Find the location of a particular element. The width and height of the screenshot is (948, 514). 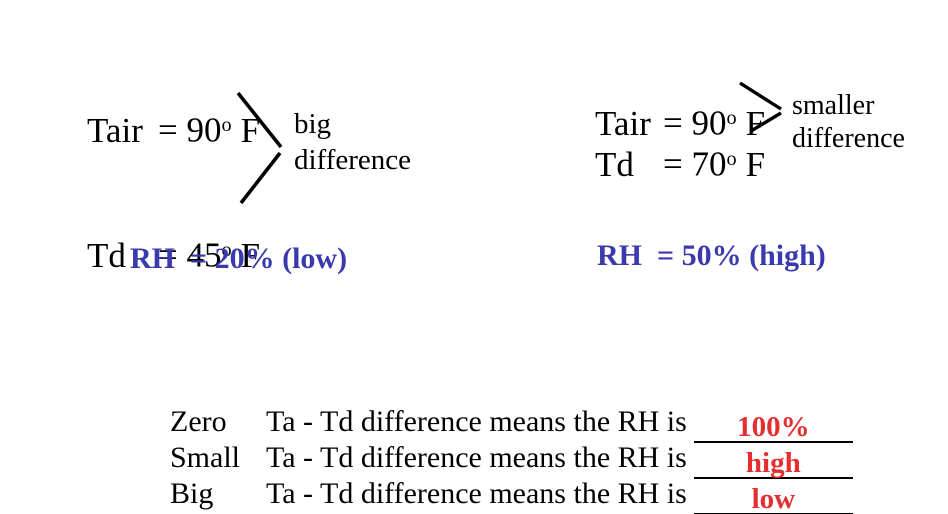

right-td-label: Td is located at coordinates (614, 164).